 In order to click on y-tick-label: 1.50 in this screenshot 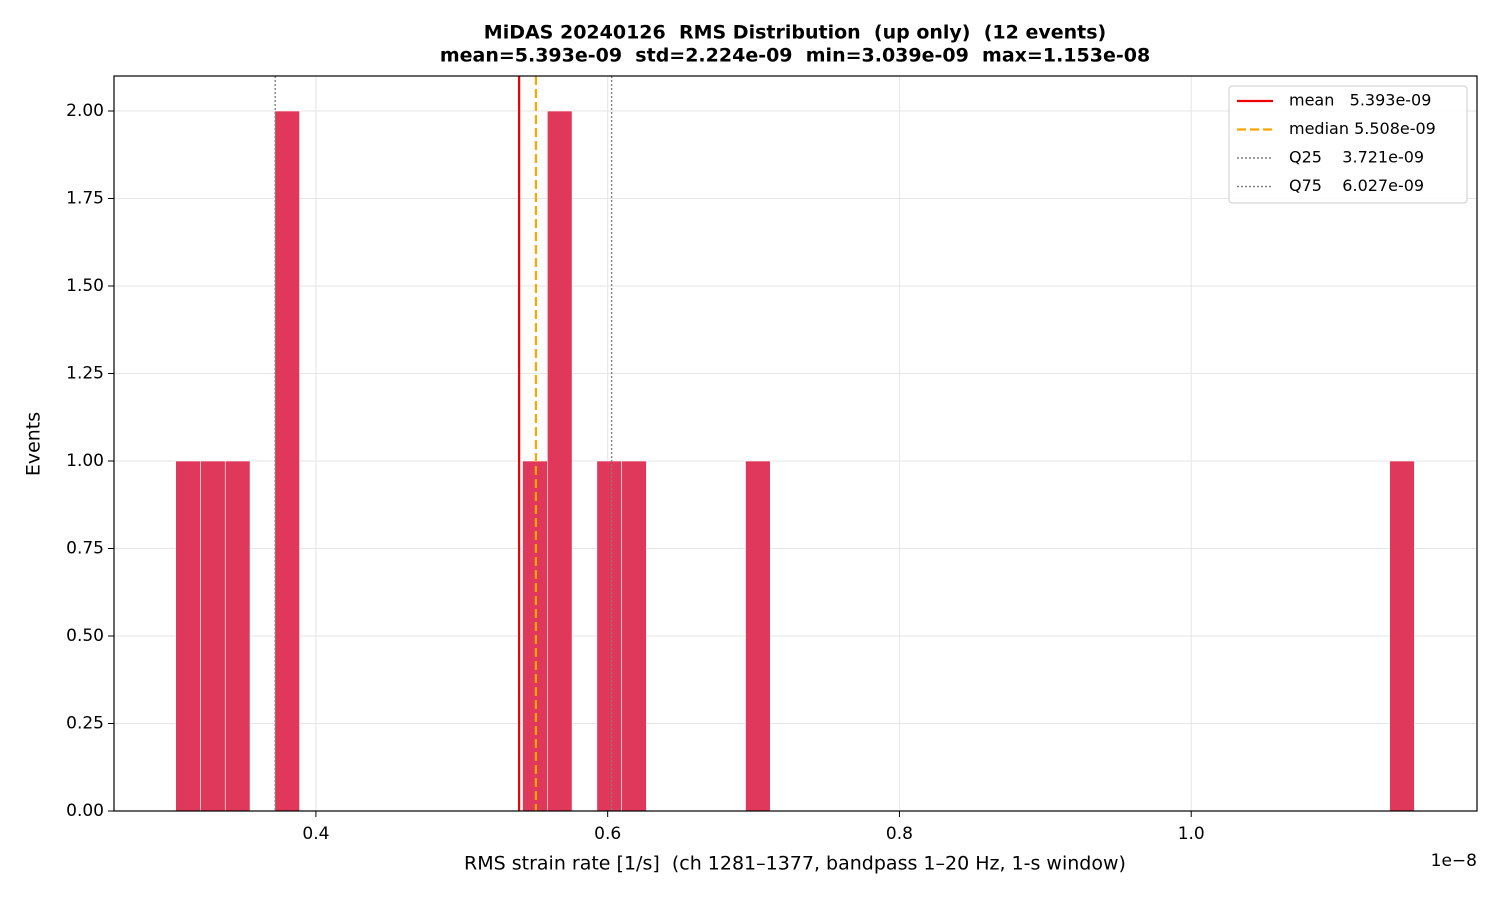, I will do `click(85, 286)`.